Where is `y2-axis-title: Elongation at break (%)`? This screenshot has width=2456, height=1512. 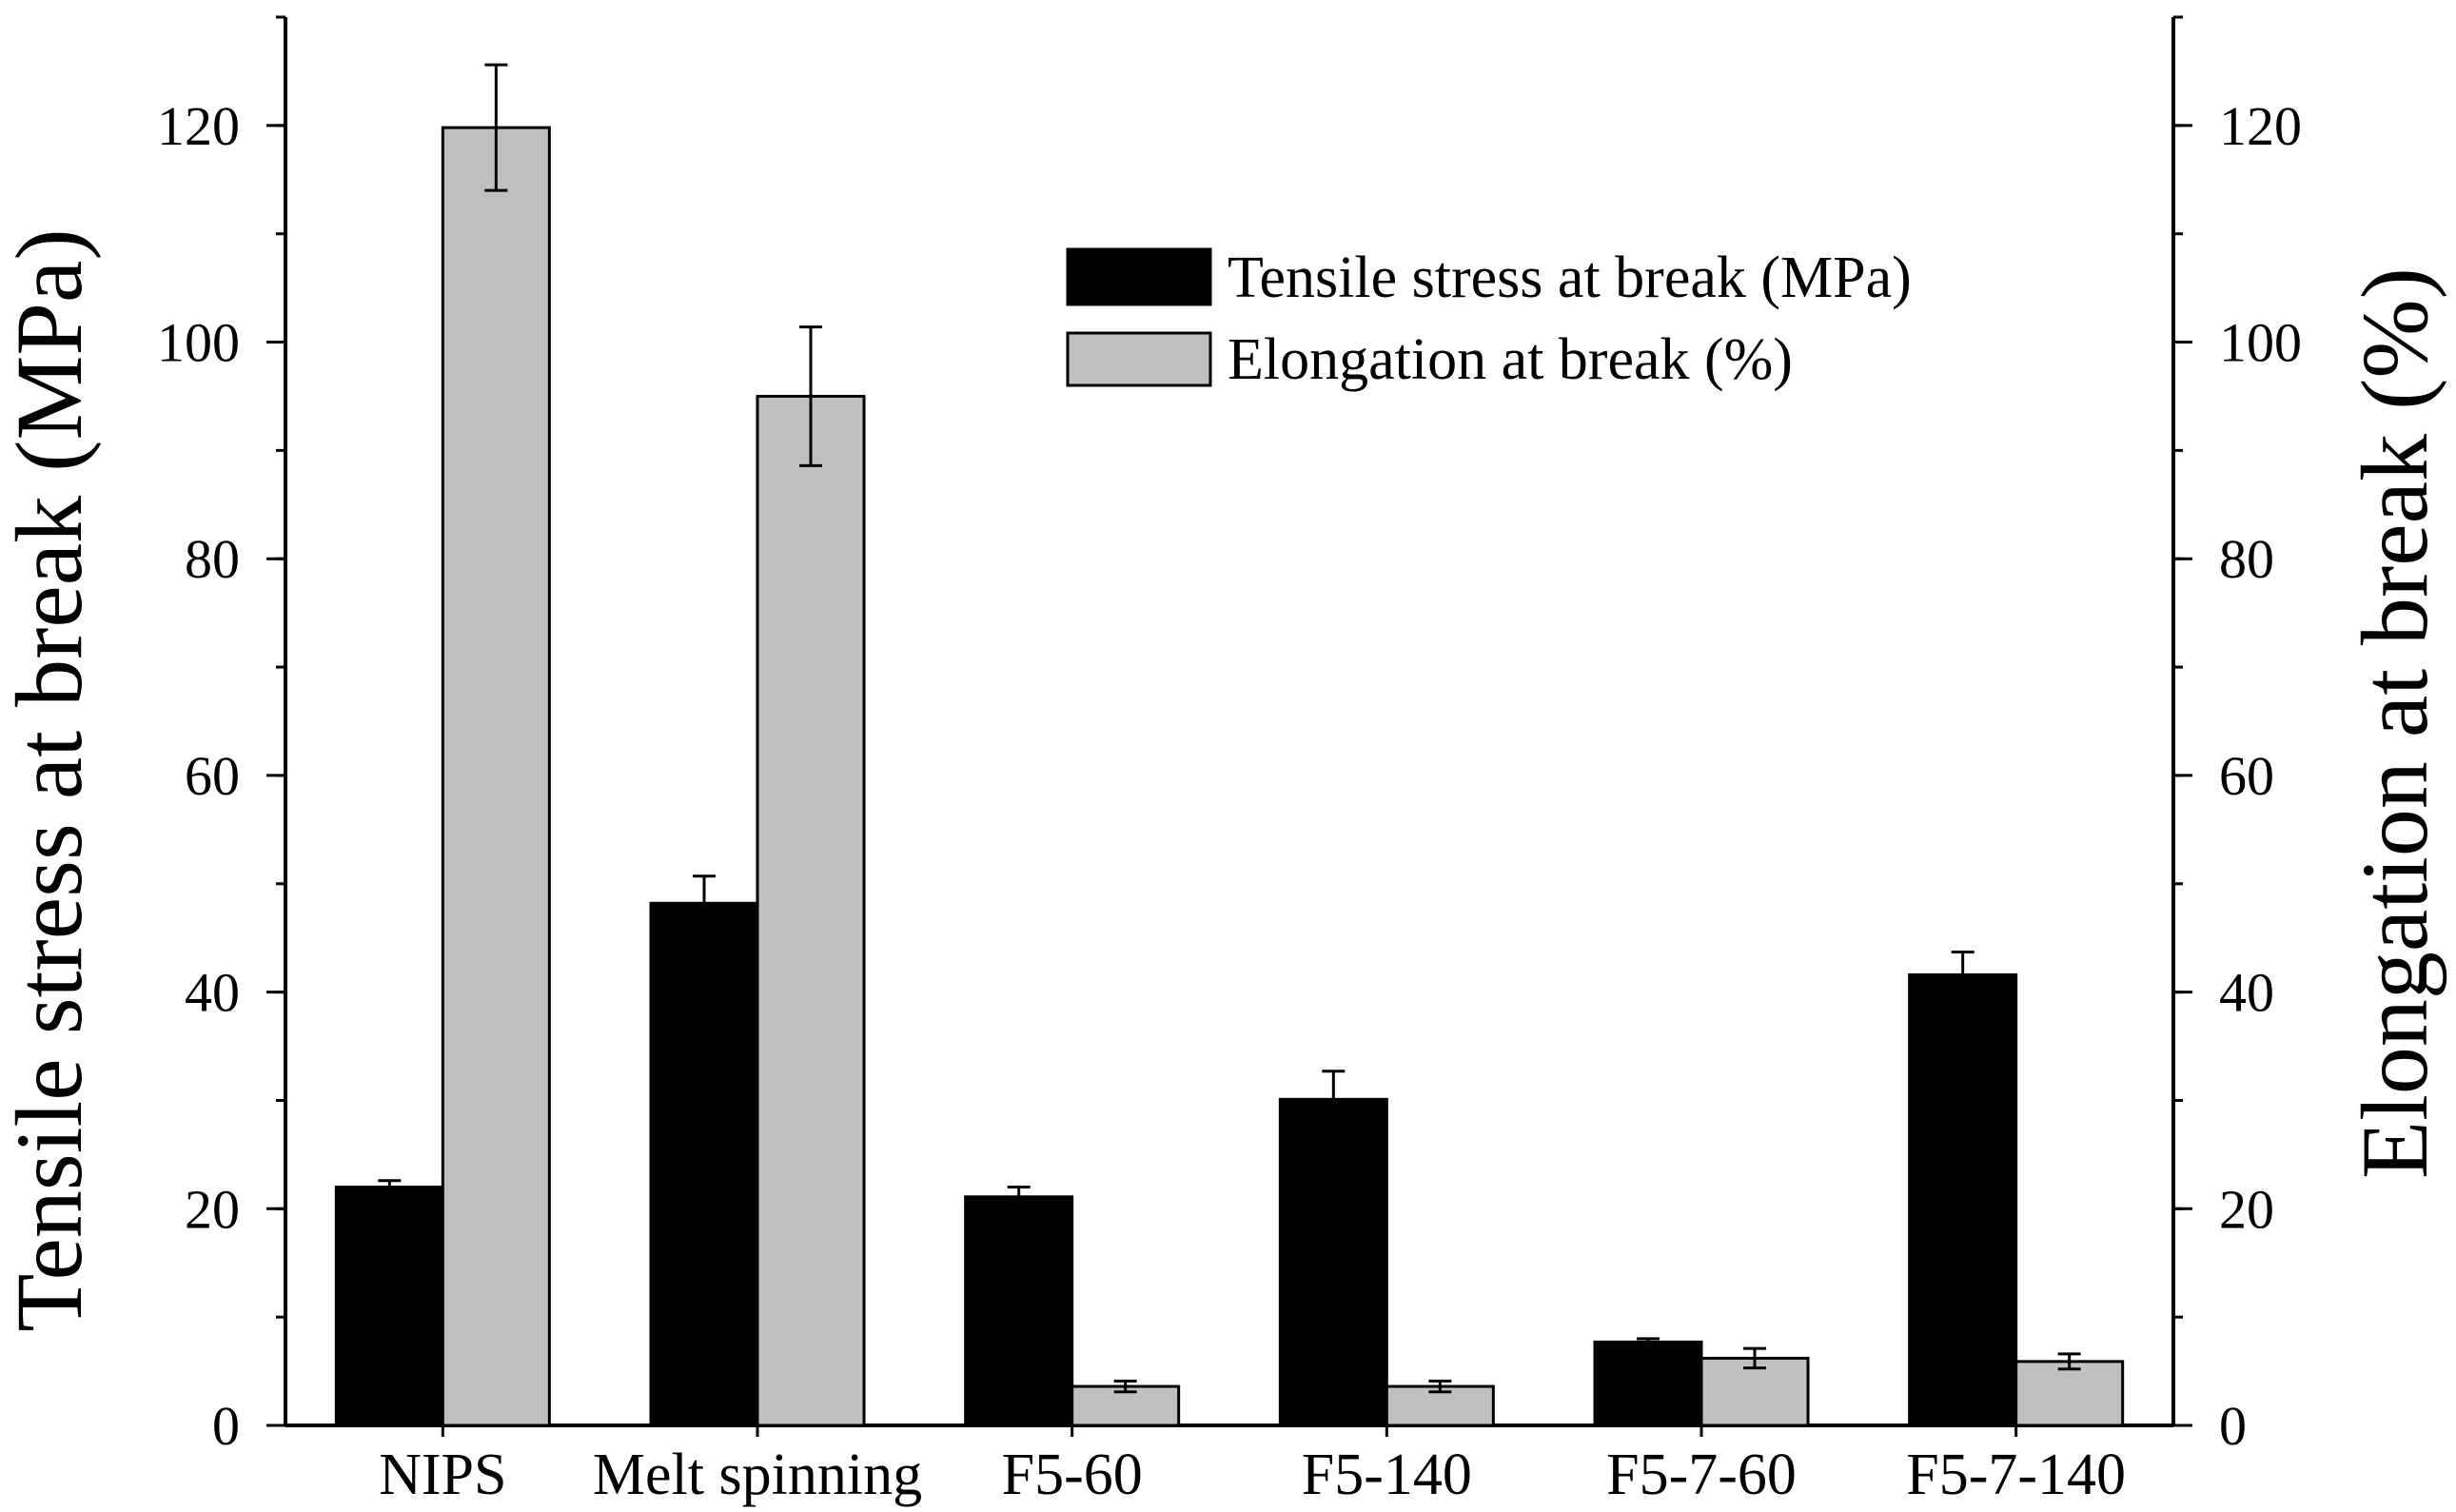 y2-axis-title: Elongation at break (%) is located at coordinates (2394, 723).